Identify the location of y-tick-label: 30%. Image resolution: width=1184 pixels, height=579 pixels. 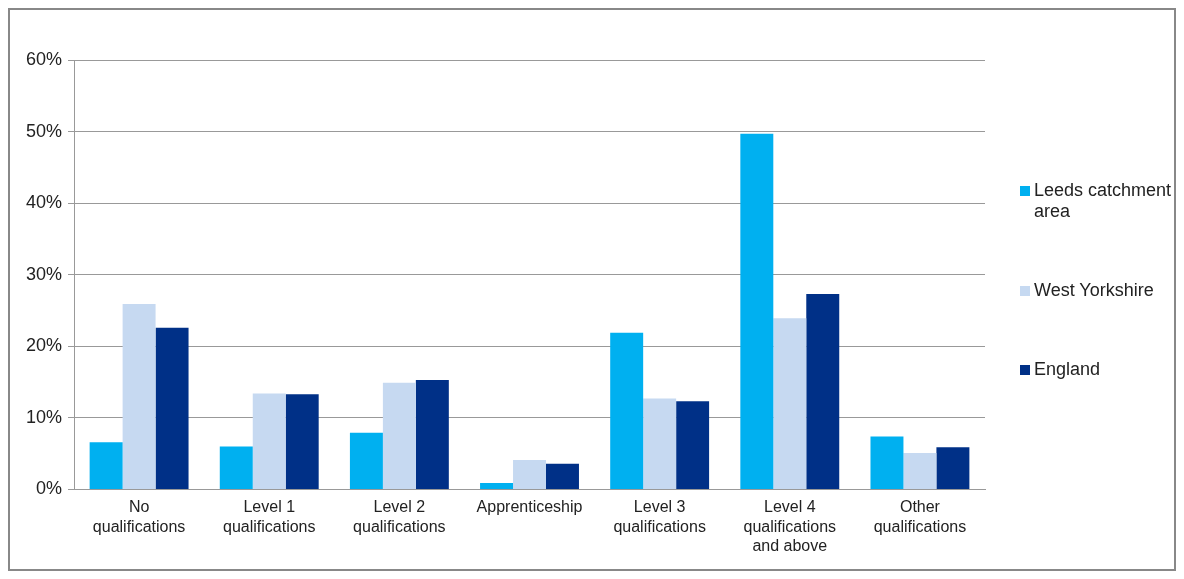
(44, 273).